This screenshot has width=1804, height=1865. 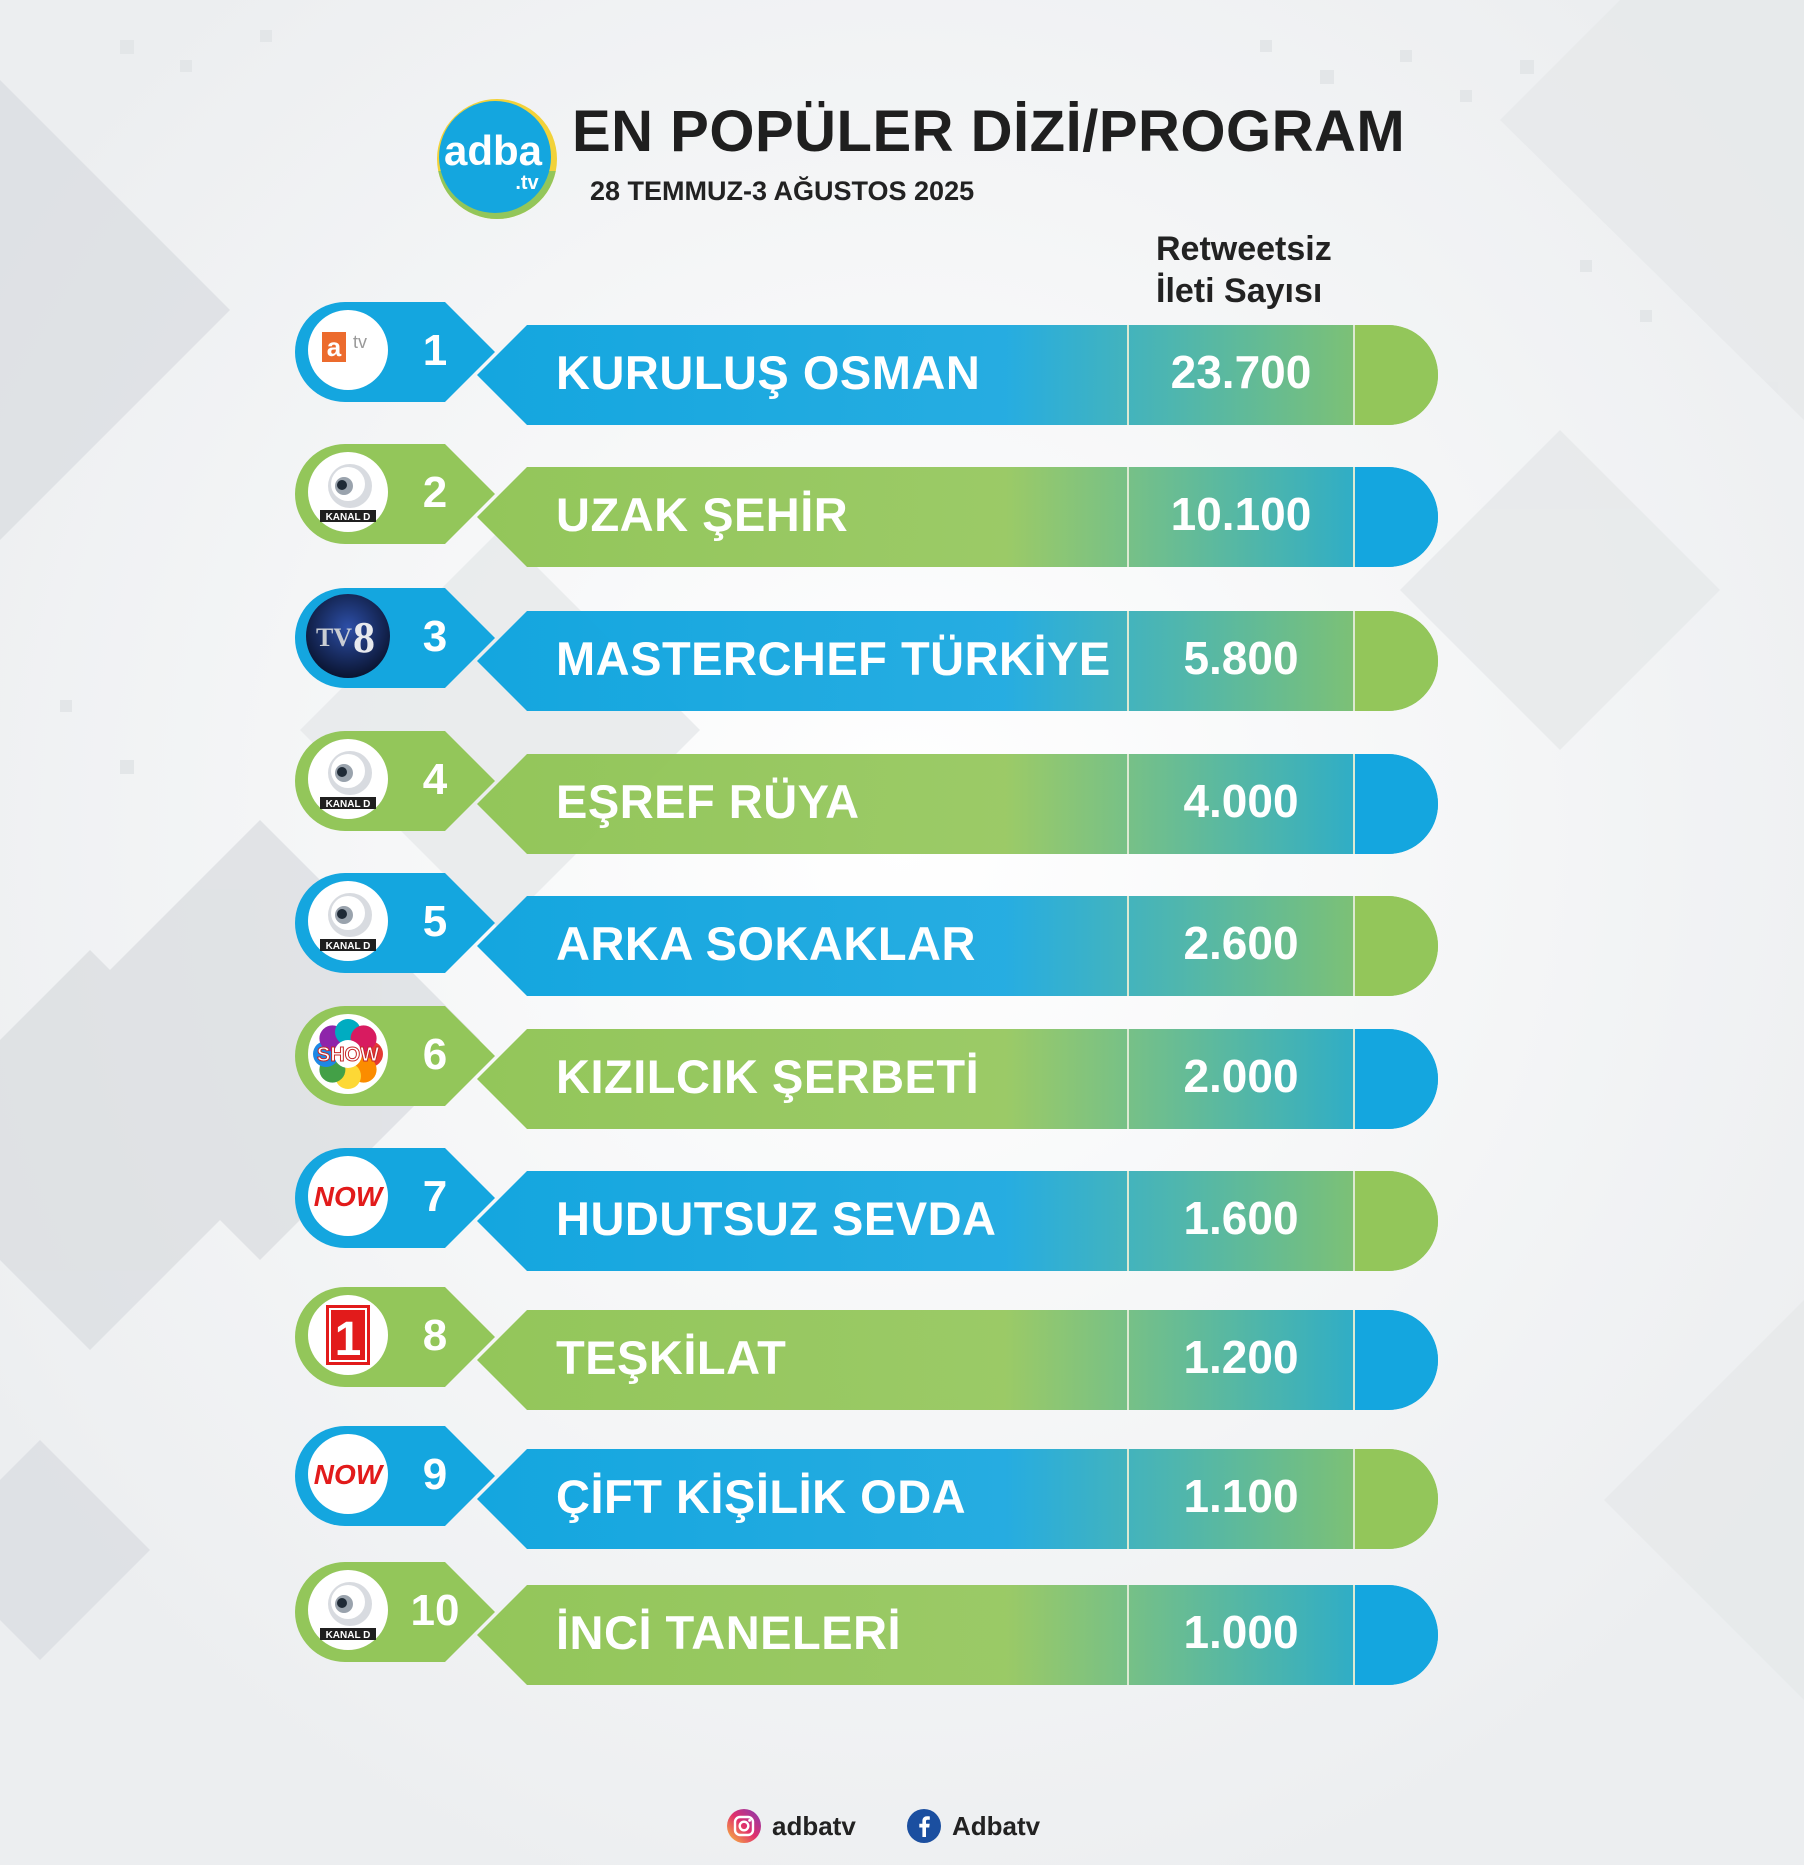 What do you see at coordinates (833, 658) in the screenshot?
I see `show-name: MASTERCHEF TÜRKİYE` at bounding box center [833, 658].